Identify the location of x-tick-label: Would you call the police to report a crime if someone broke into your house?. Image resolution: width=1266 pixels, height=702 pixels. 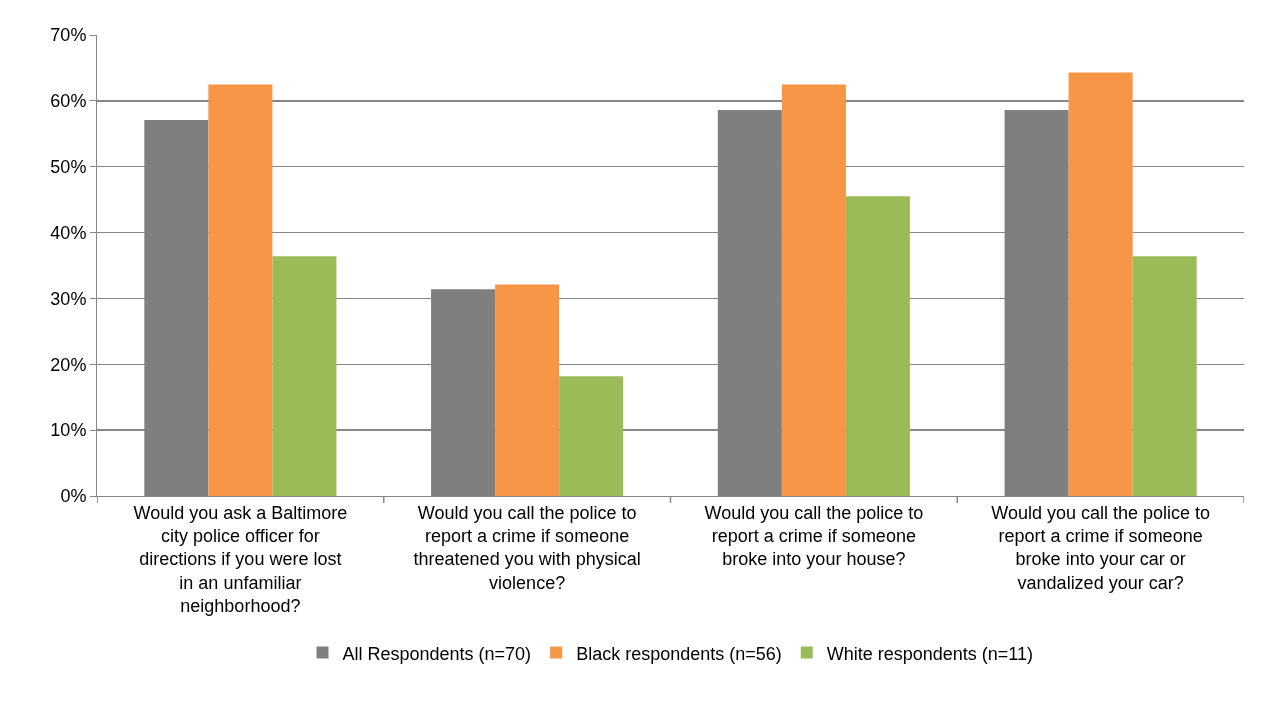
(814, 536).